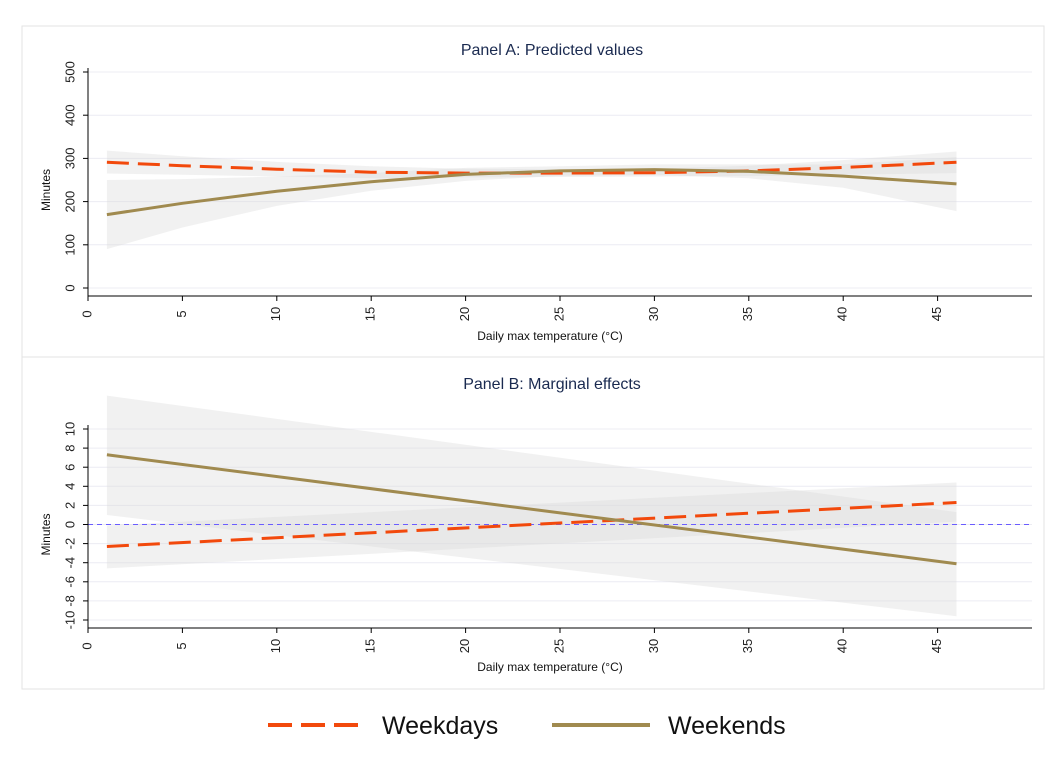  I want to click on panel-a-ci-band-weekends, so click(531, 203).